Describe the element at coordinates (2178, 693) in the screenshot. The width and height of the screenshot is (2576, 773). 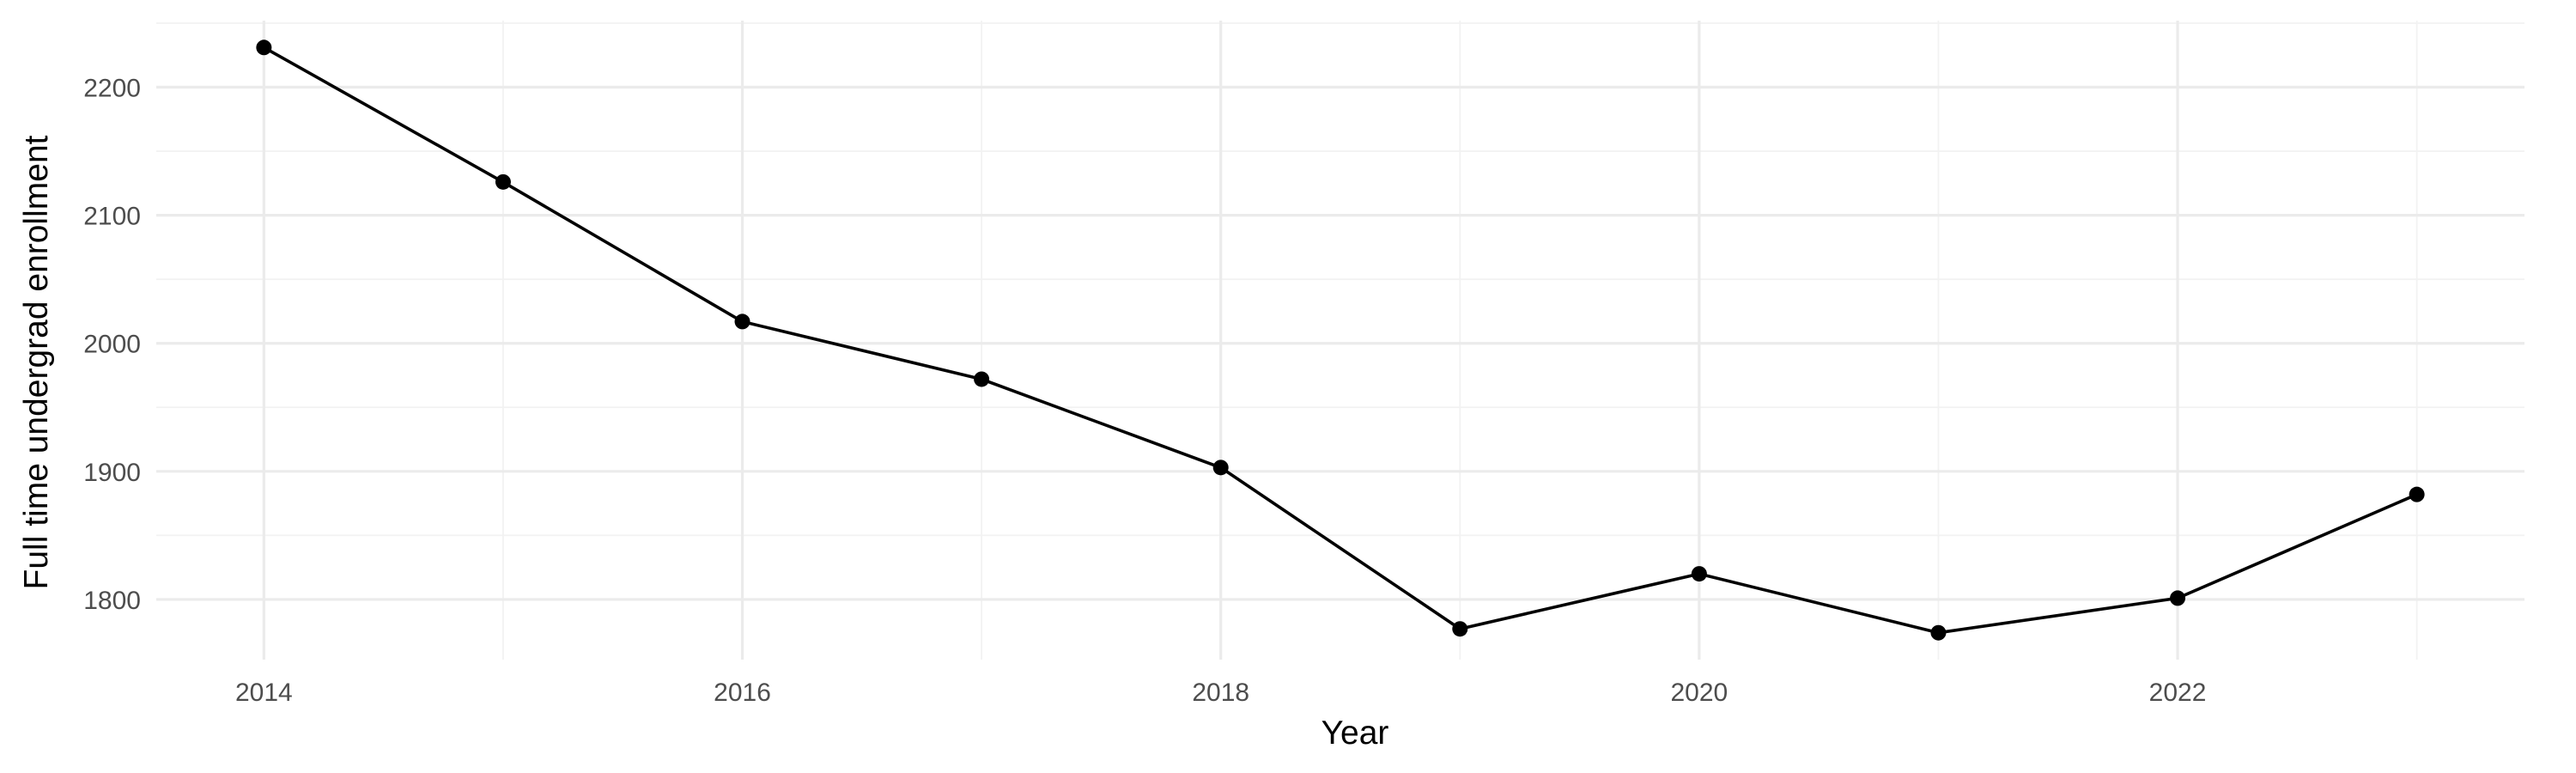
I see `x-tick-label: 2022` at that location.